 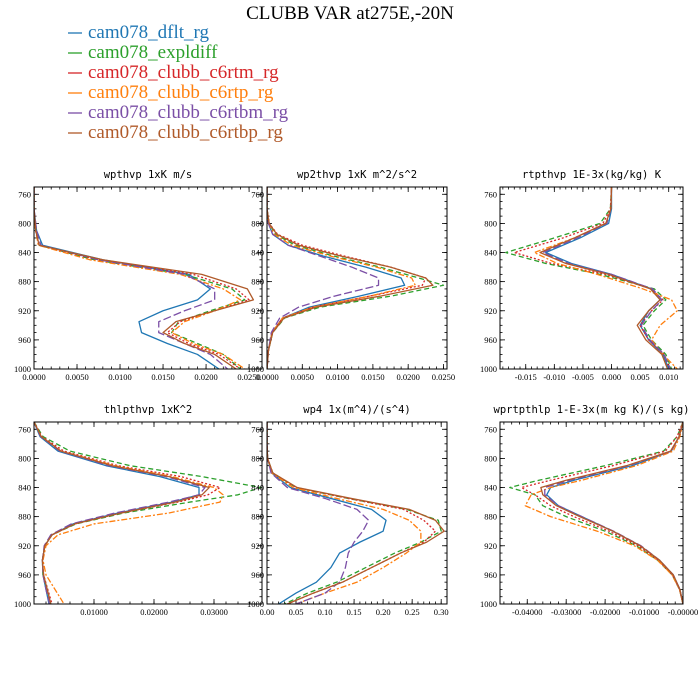 What do you see at coordinates (441, 612) in the screenshot?
I see `x-tick-label: 0.30` at bounding box center [441, 612].